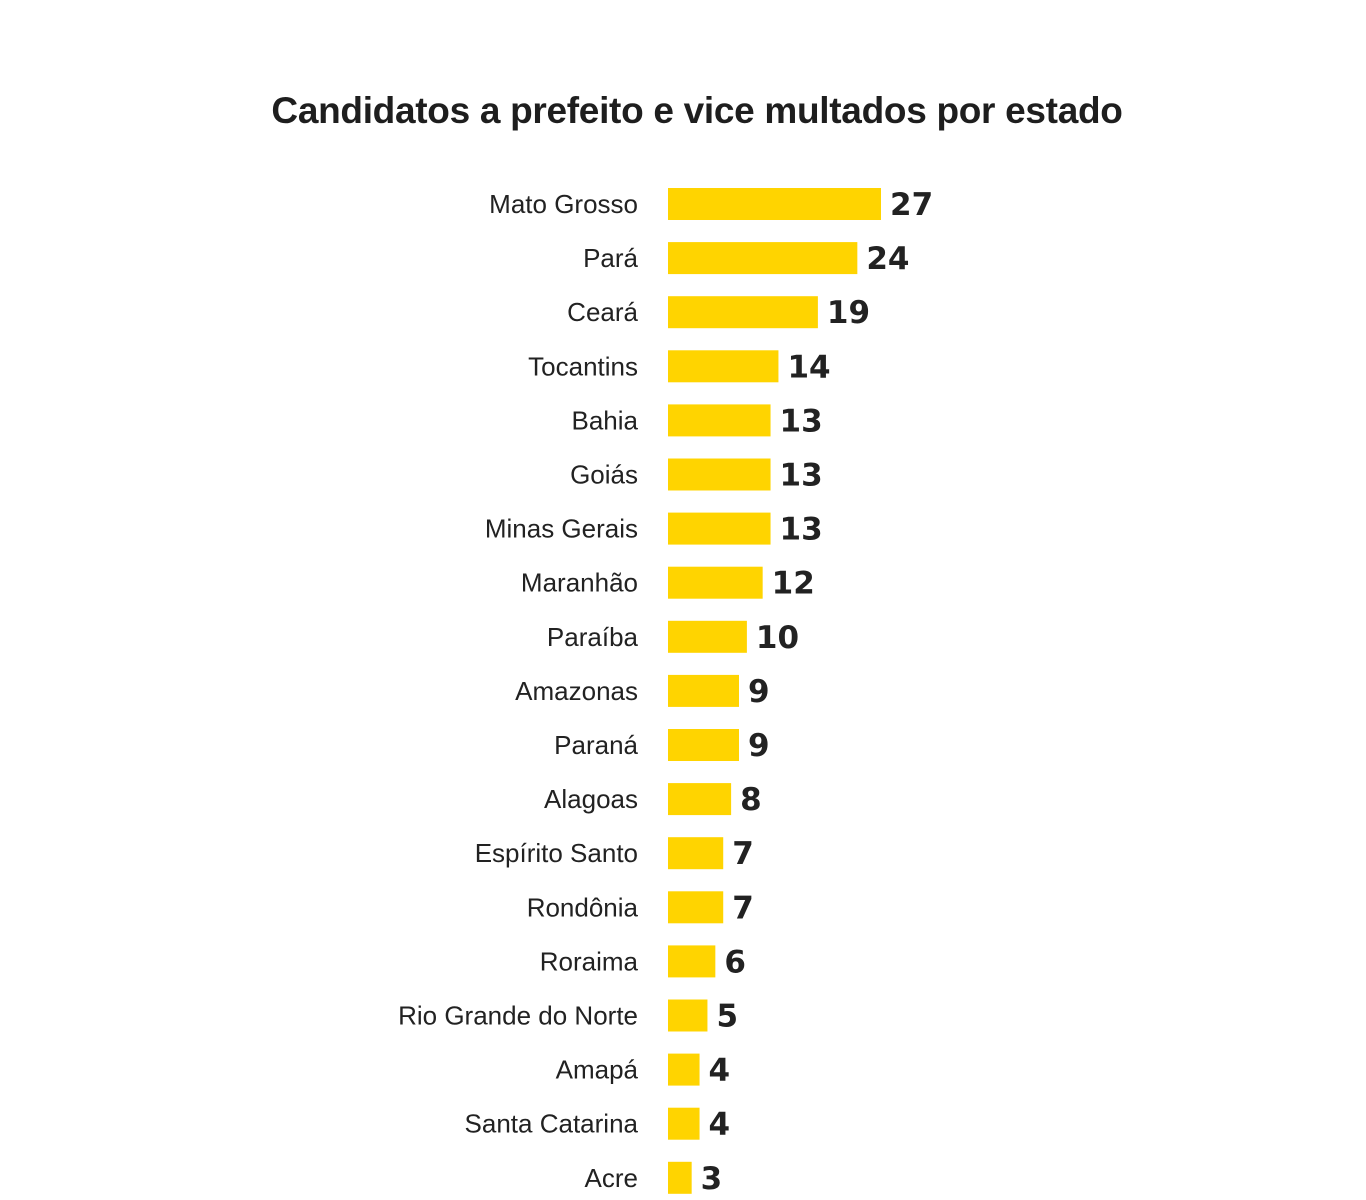 This screenshot has height=1200, width=1366. Describe the element at coordinates (583, 907) in the screenshot. I see `category-label: Rondônia` at that location.